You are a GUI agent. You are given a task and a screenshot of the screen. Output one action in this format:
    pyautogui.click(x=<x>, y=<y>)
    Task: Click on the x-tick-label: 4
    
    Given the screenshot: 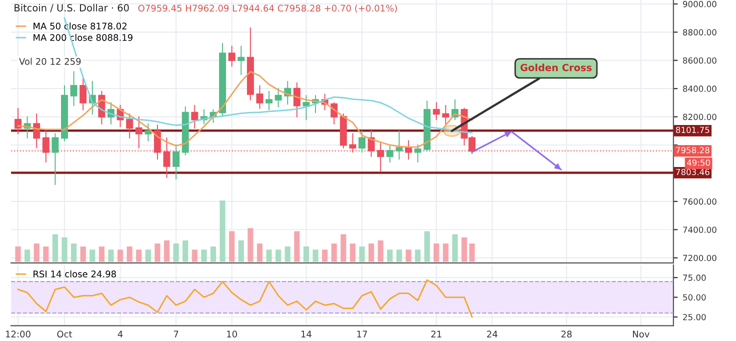 What is the action you would take?
    pyautogui.click(x=120, y=334)
    